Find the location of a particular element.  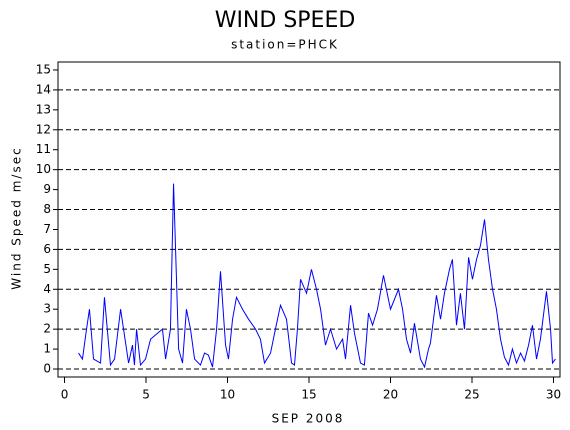

x-tick-label: 15 is located at coordinates (308, 395).